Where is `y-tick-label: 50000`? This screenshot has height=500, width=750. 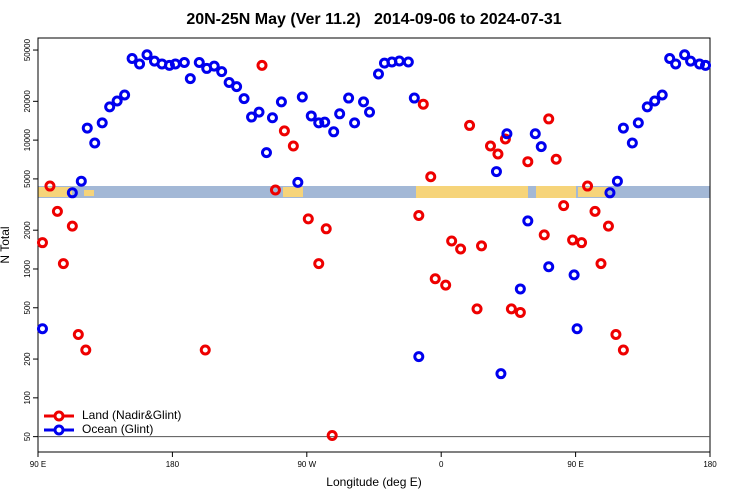 y-tick-label: 50000 is located at coordinates (27, 49).